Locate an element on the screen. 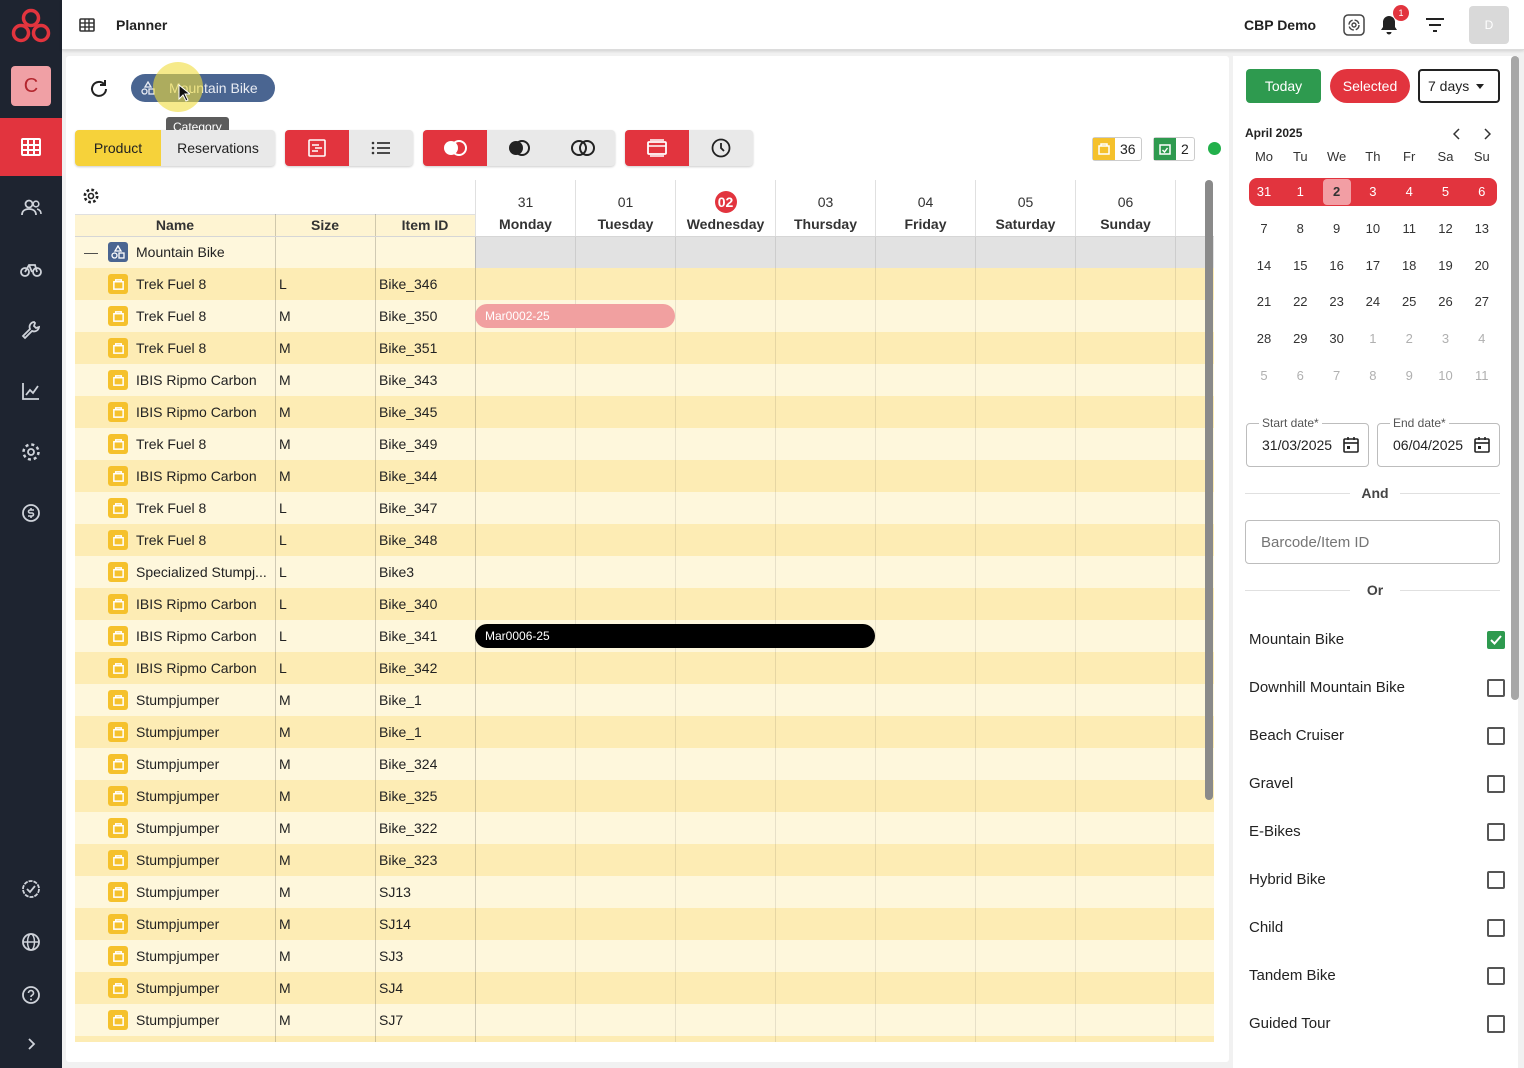  hour-view-button is located at coordinates (721, 148).